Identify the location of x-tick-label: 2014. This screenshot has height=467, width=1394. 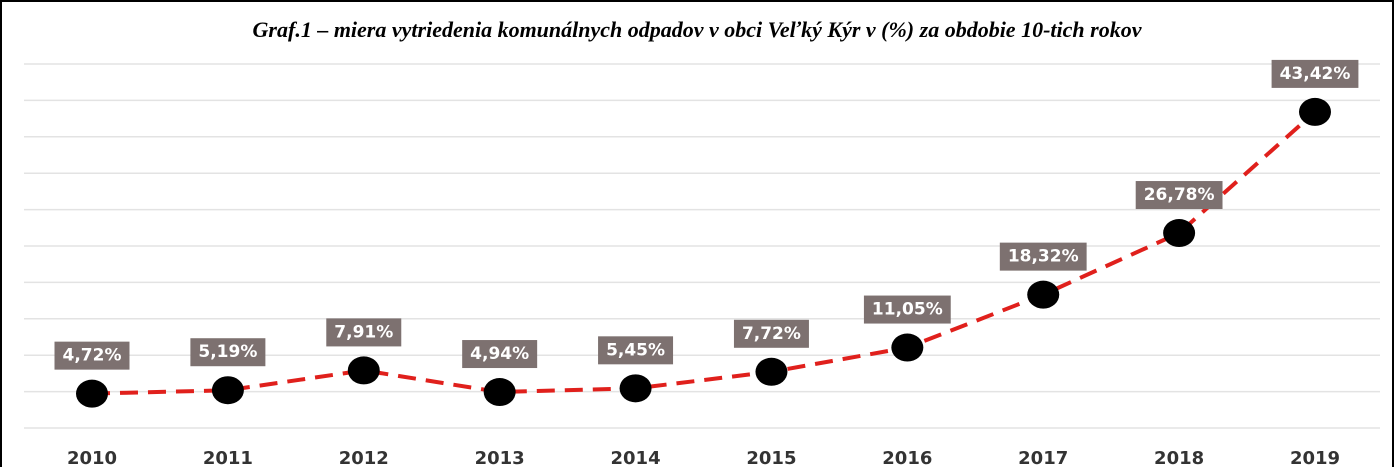
(636, 457).